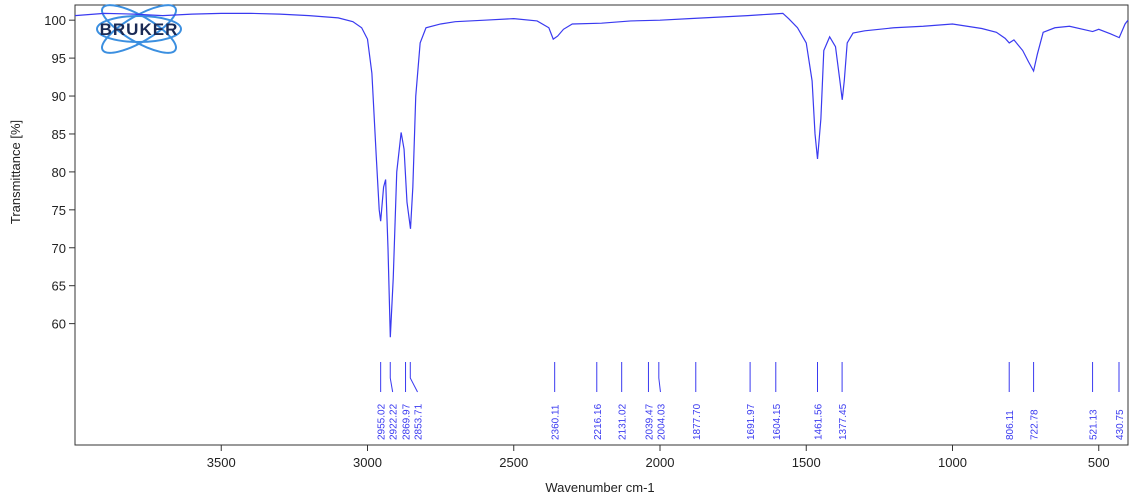 Image resolution: width=1133 pixels, height=498 pixels. What do you see at coordinates (1010, 425) in the screenshot?
I see `peak-label: 806.11` at bounding box center [1010, 425].